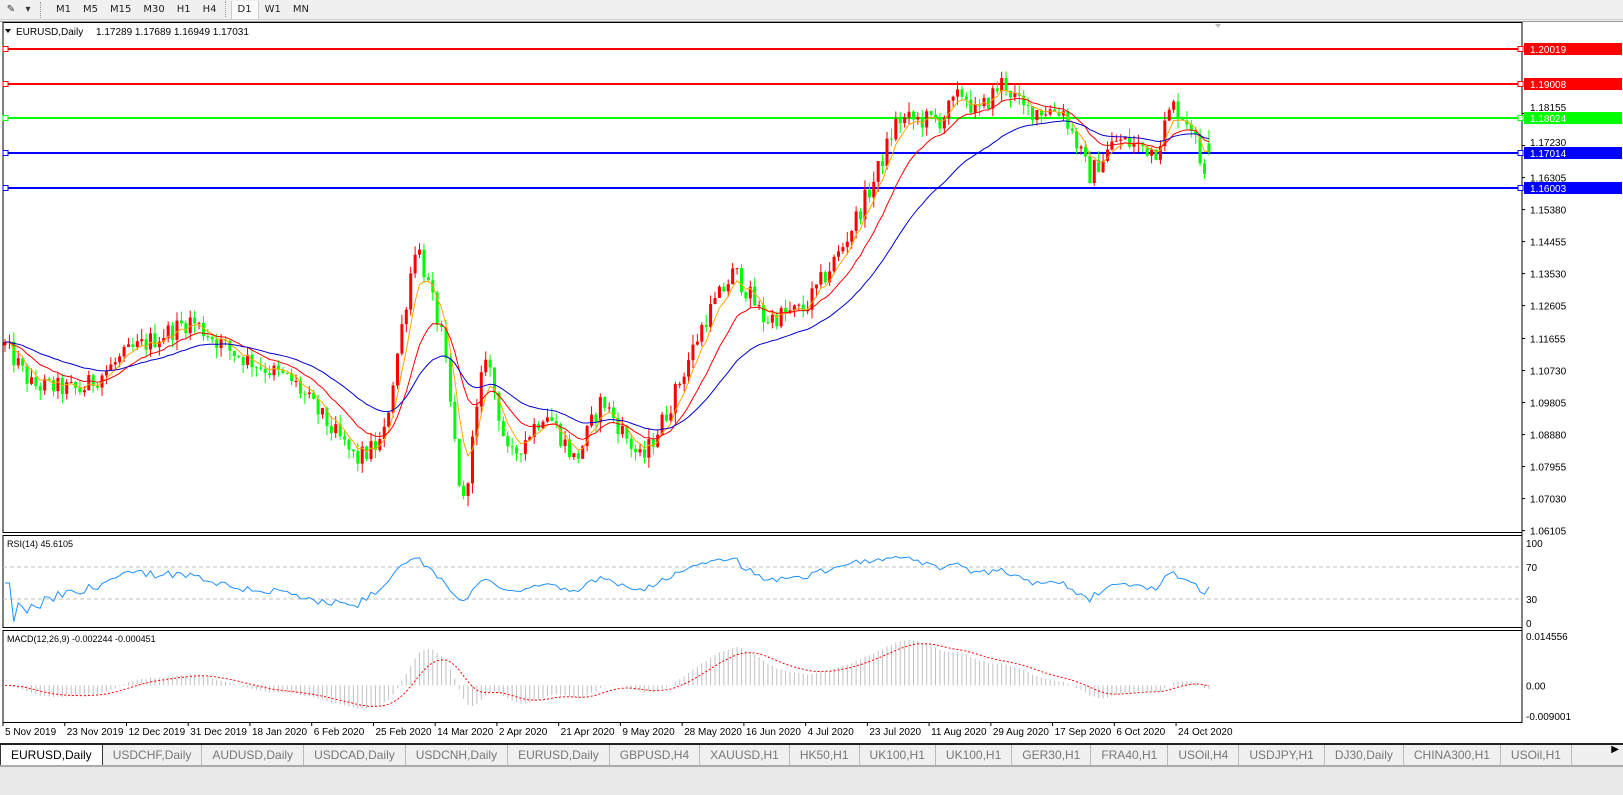 The image size is (1623, 795). What do you see at coordinates (154, 9) in the screenshot?
I see `timeframe-m30: M30` at bounding box center [154, 9].